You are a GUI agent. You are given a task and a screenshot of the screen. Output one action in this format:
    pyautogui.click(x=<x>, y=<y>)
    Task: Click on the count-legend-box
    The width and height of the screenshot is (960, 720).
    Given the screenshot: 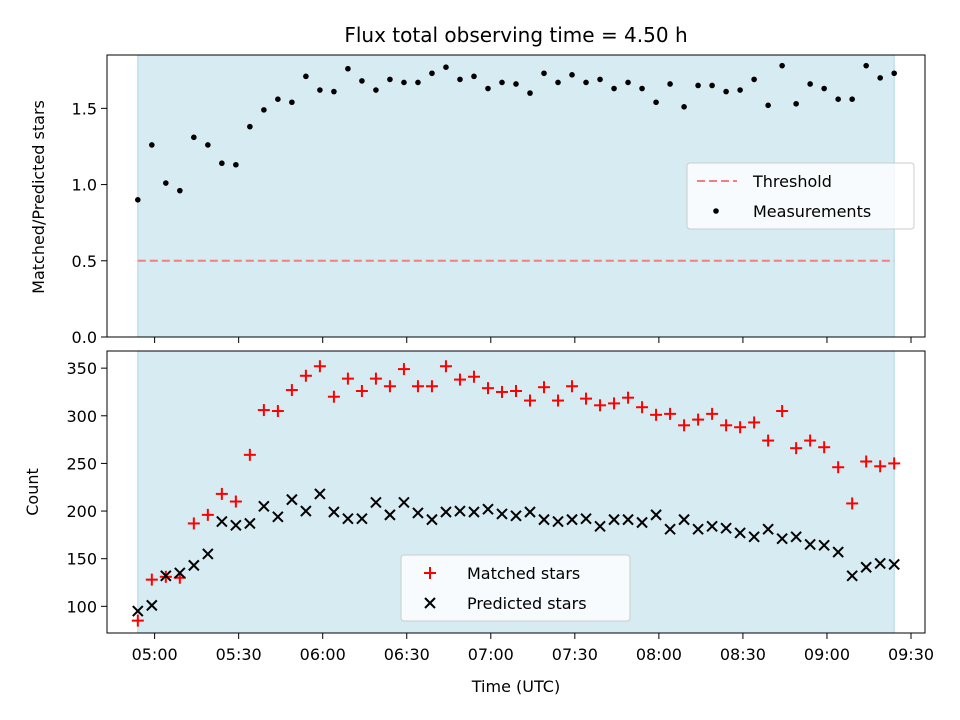 What is the action you would take?
    pyautogui.click(x=515, y=588)
    